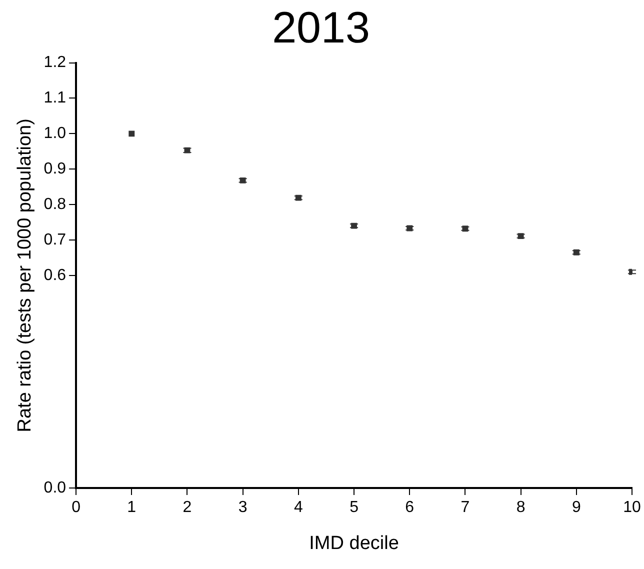  What do you see at coordinates (576, 507) in the screenshot?
I see `x-tick-label: 9` at bounding box center [576, 507].